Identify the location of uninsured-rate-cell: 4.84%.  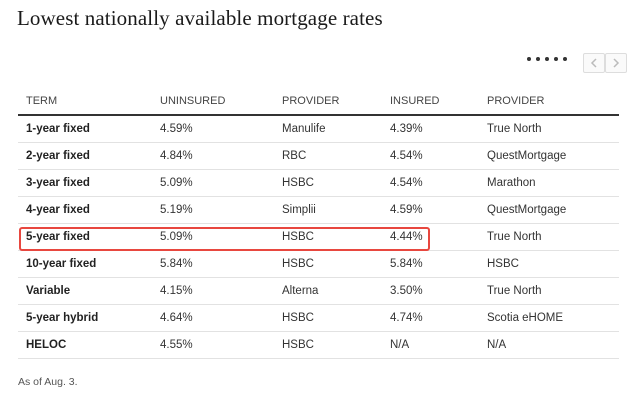
(213, 156).